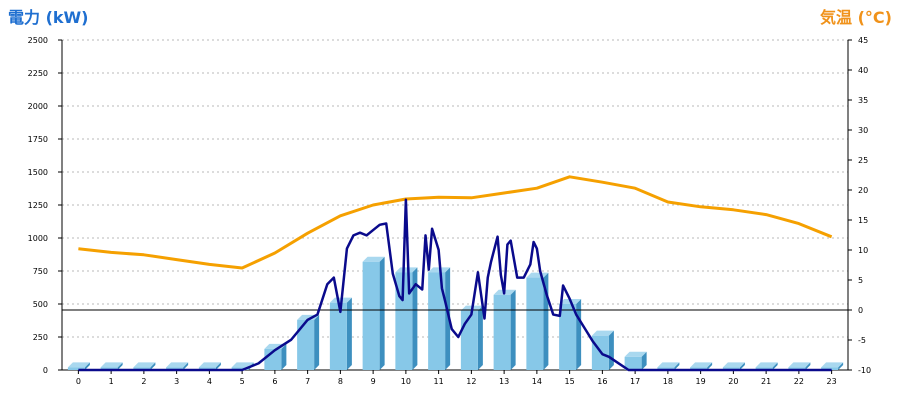 Image resolution: width=900 pixels, height=400 pixels. Describe the element at coordinates (176, 381) in the screenshot. I see `x-tick-label: 3` at that location.